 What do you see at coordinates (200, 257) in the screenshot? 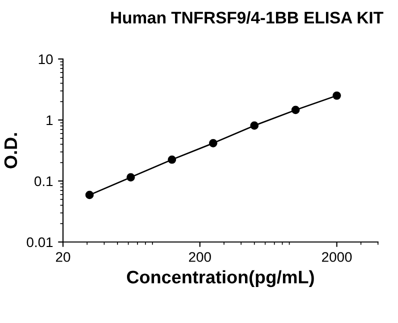
I see `x-tick-label: 200` at bounding box center [200, 257].